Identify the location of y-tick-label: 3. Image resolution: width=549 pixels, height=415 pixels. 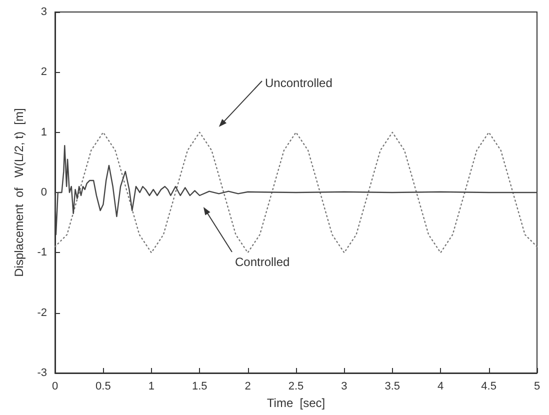
(43, 12).